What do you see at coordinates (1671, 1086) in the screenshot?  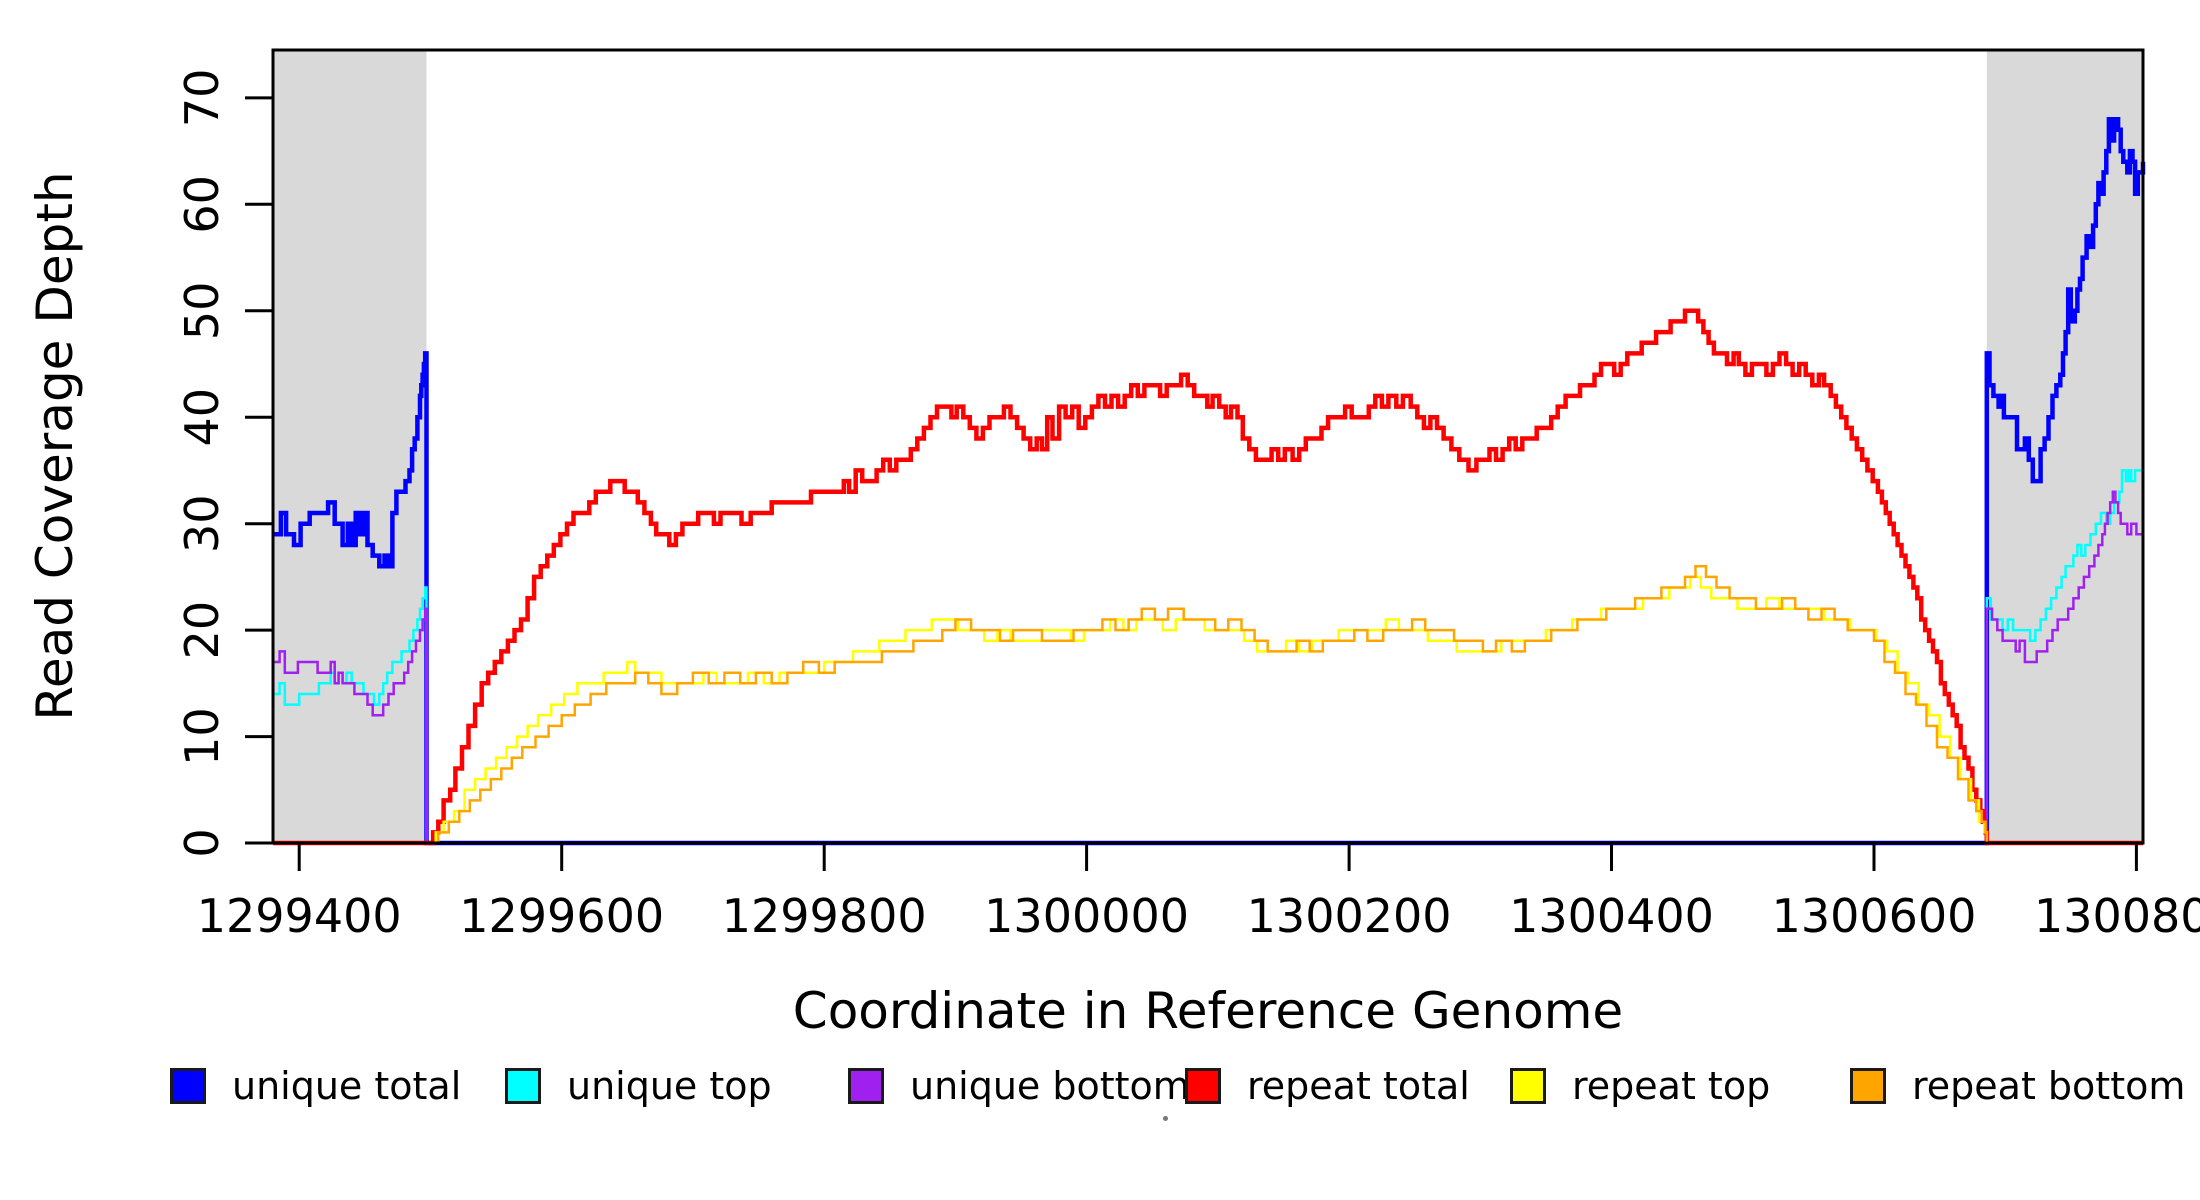 I see `legend-label-repeat-top: repeat top` at bounding box center [1671, 1086].